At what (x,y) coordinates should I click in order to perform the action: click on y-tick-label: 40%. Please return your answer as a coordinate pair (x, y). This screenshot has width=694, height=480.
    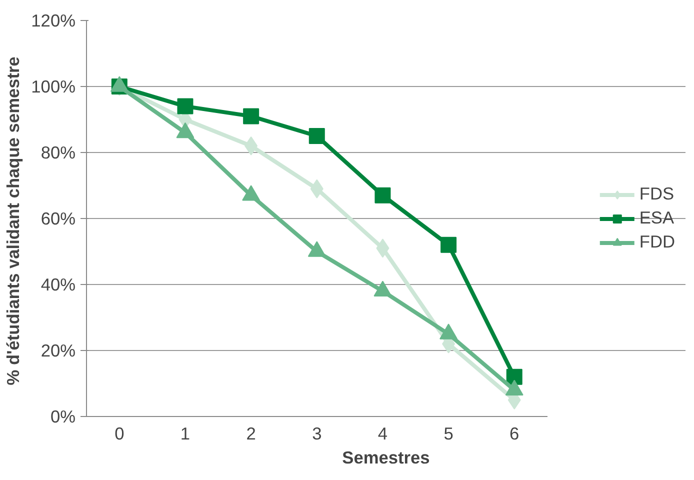
    Looking at the image, I should click on (58, 284).